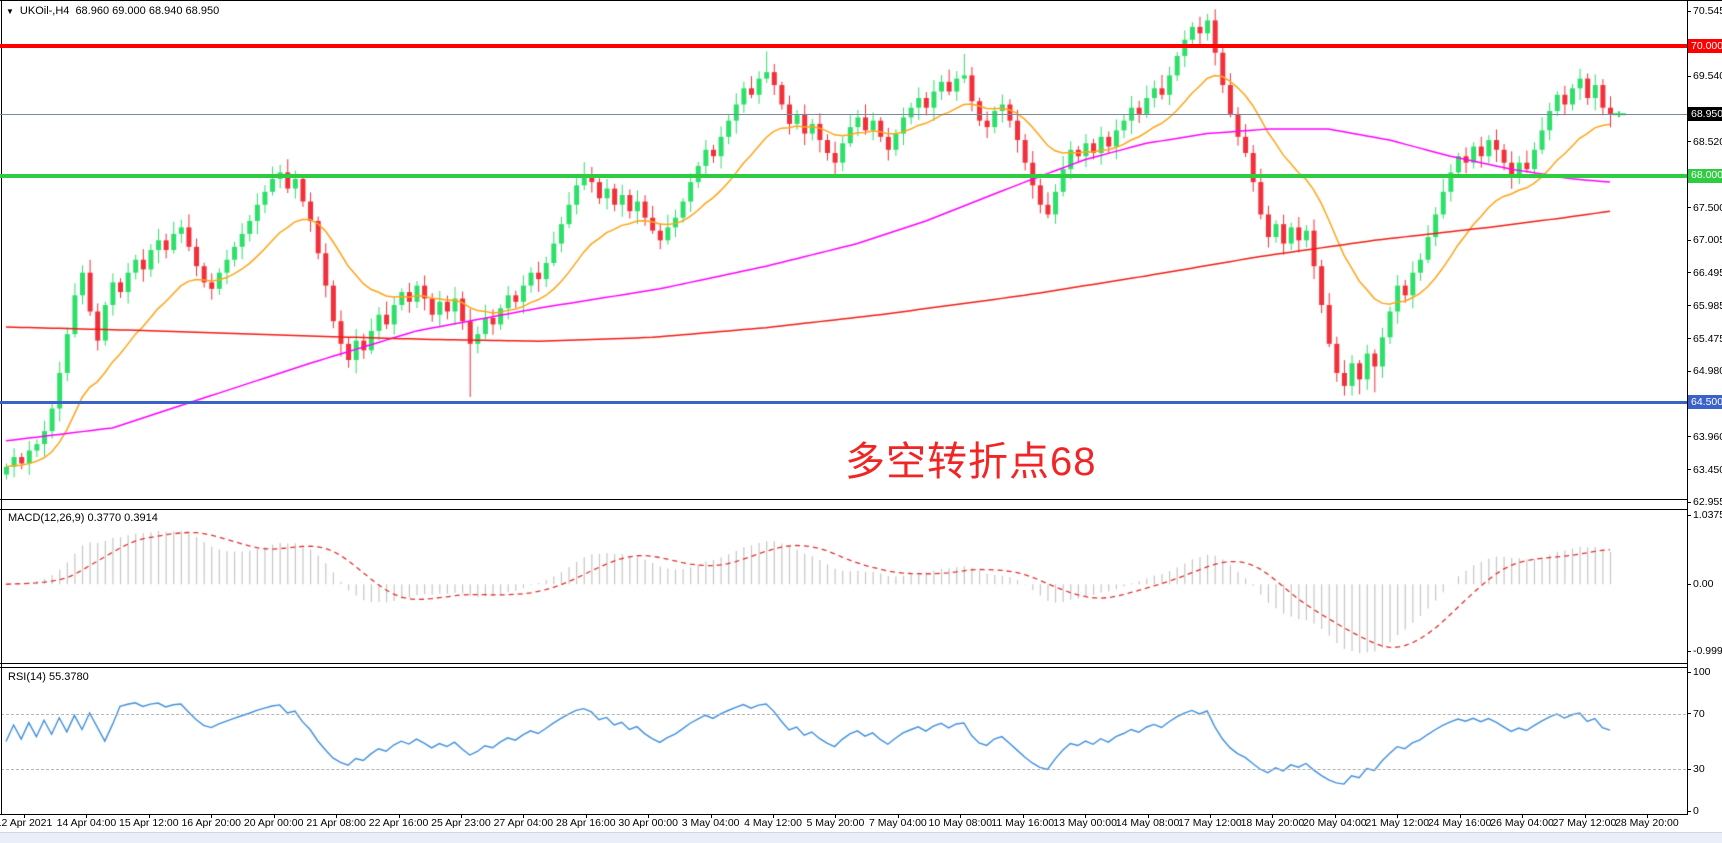 This screenshot has height=843, width=1722. What do you see at coordinates (1704, 651) in the screenshot?
I see `macd-axis-tick: -0.9994` at bounding box center [1704, 651].